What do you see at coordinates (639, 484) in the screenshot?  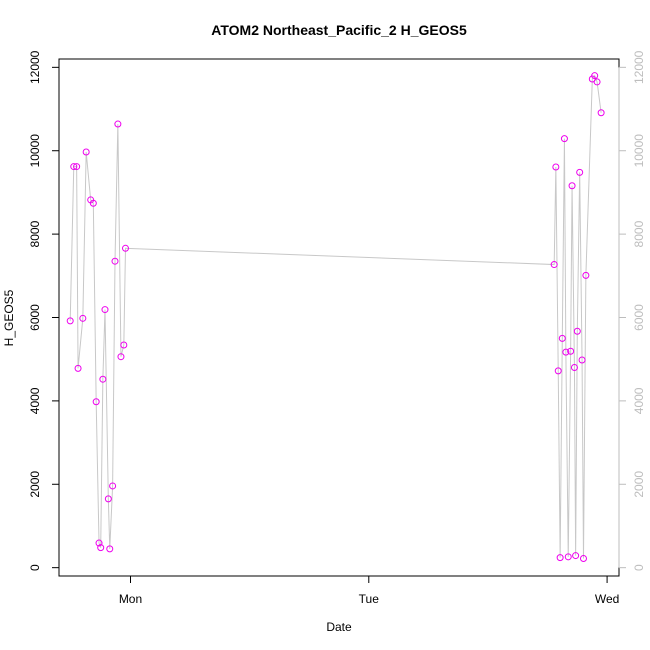 I see `y-tick-label-right: 2000` at bounding box center [639, 484].